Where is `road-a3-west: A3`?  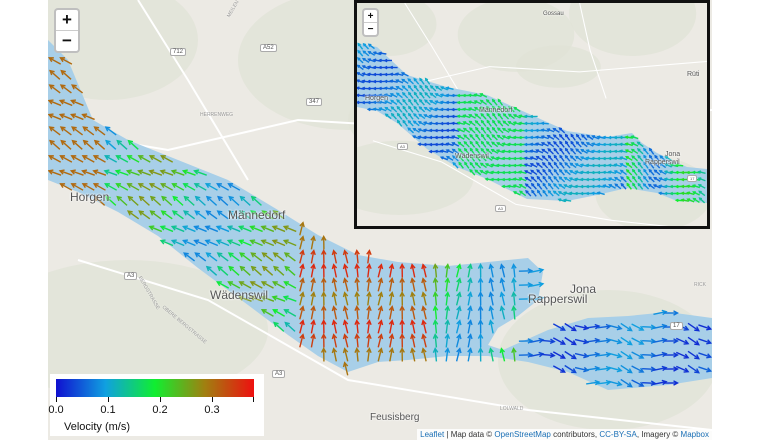
road-a3-west: A3 is located at coordinates (131, 276).